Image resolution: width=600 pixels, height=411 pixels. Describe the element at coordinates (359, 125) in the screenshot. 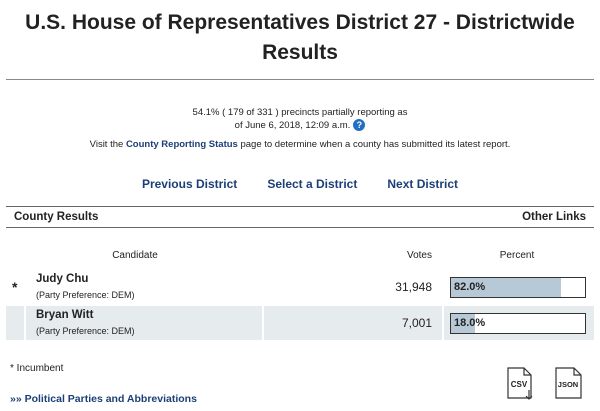

I see `help-icon: ?` at that location.